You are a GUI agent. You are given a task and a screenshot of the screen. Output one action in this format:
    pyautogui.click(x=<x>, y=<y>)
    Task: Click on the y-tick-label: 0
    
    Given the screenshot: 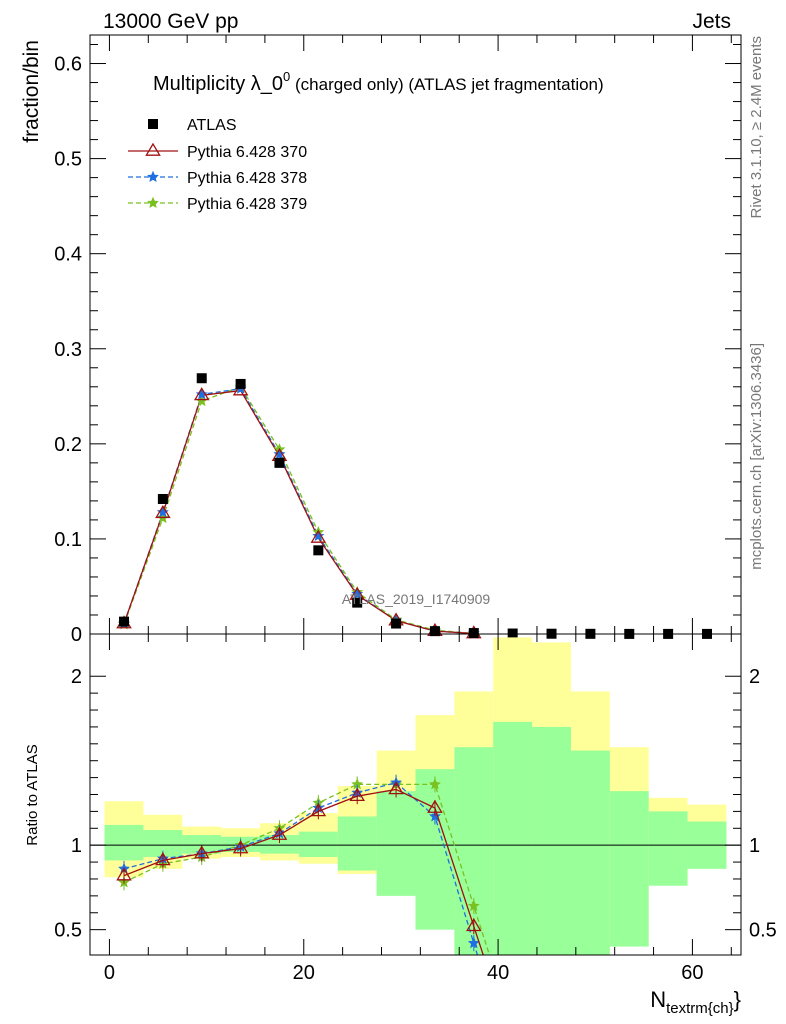 What is the action you would take?
    pyautogui.click(x=76, y=635)
    